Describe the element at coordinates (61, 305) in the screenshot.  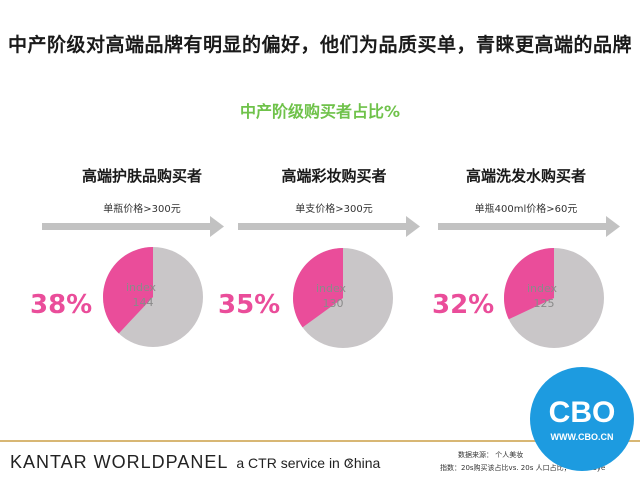
I see `pie-percent-label: 38%` at that location.